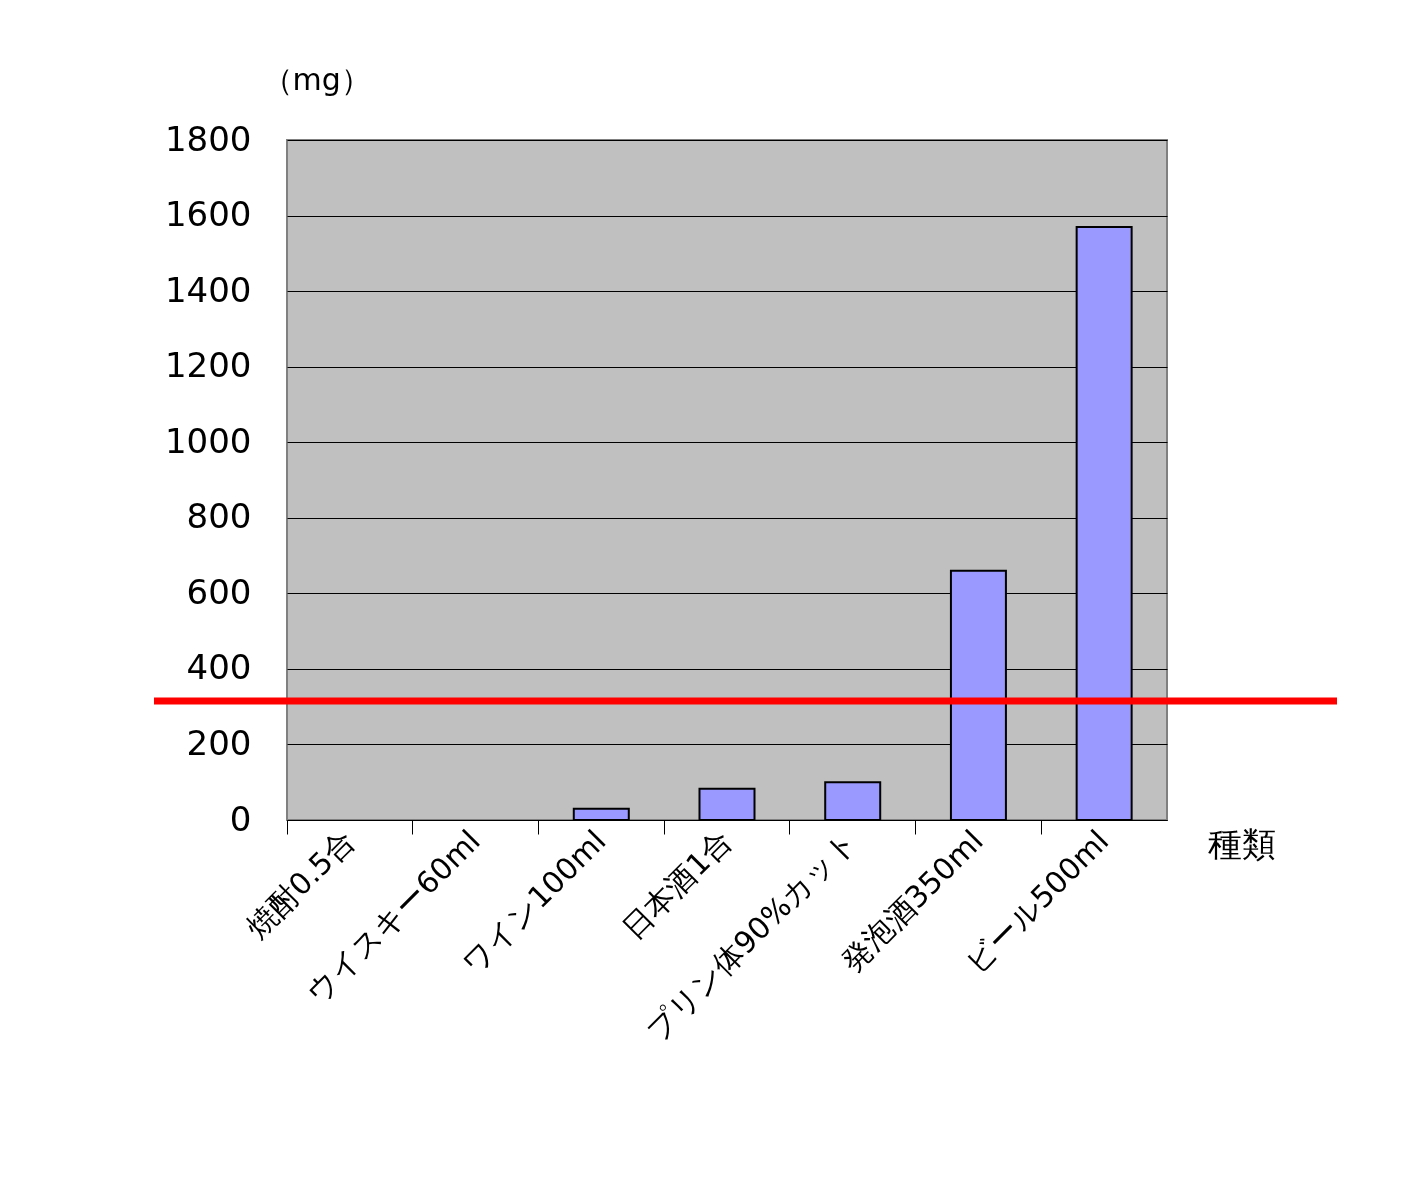 The image size is (1422, 1203). I want to click on y-tick-label: 600, so click(219, 591).